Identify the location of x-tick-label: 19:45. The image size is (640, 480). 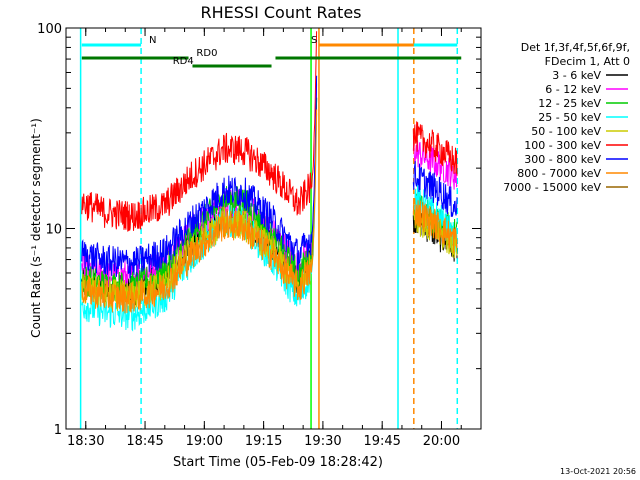
(381, 441).